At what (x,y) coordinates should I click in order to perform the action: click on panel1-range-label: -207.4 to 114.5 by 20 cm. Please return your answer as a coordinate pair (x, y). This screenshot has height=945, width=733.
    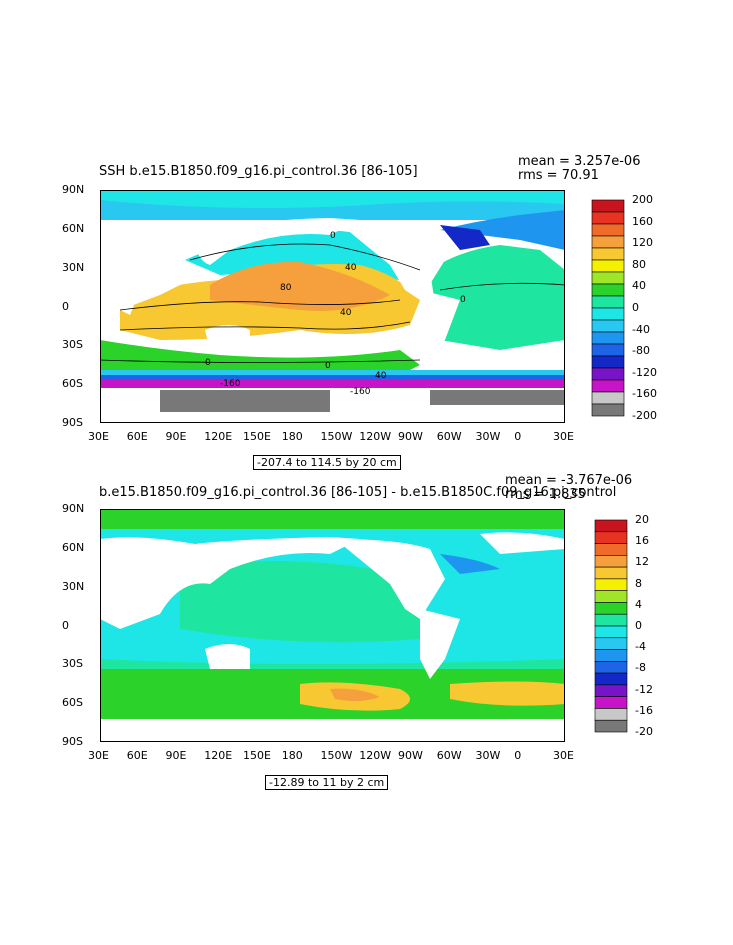
    Looking at the image, I should click on (327, 462).